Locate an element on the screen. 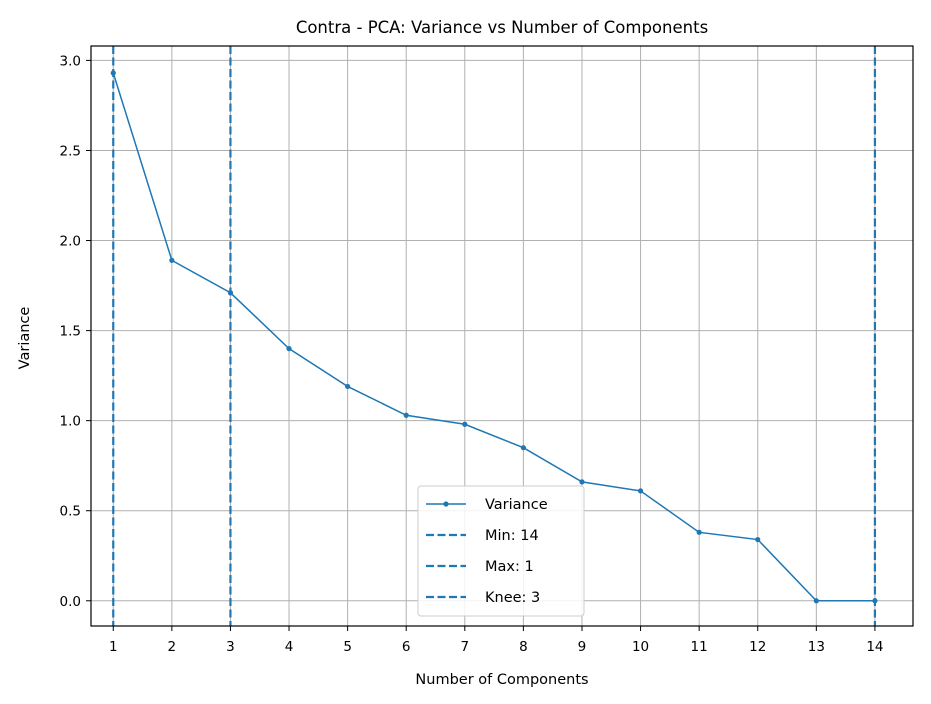 The width and height of the screenshot is (931, 704). x-tick-label: 9 is located at coordinates (582, 647).